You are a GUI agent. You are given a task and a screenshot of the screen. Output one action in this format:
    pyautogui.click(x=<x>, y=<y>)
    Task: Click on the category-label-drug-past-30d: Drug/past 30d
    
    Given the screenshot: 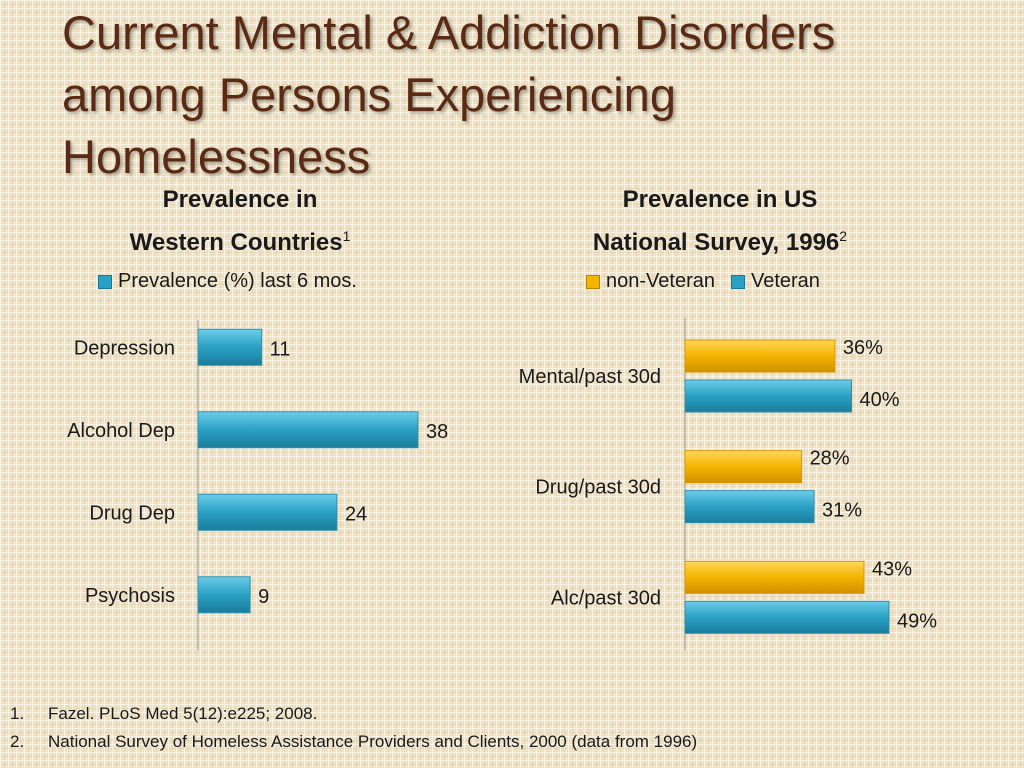 What is the action you would take?
    pyautogui.click(x=598, y=488)
    